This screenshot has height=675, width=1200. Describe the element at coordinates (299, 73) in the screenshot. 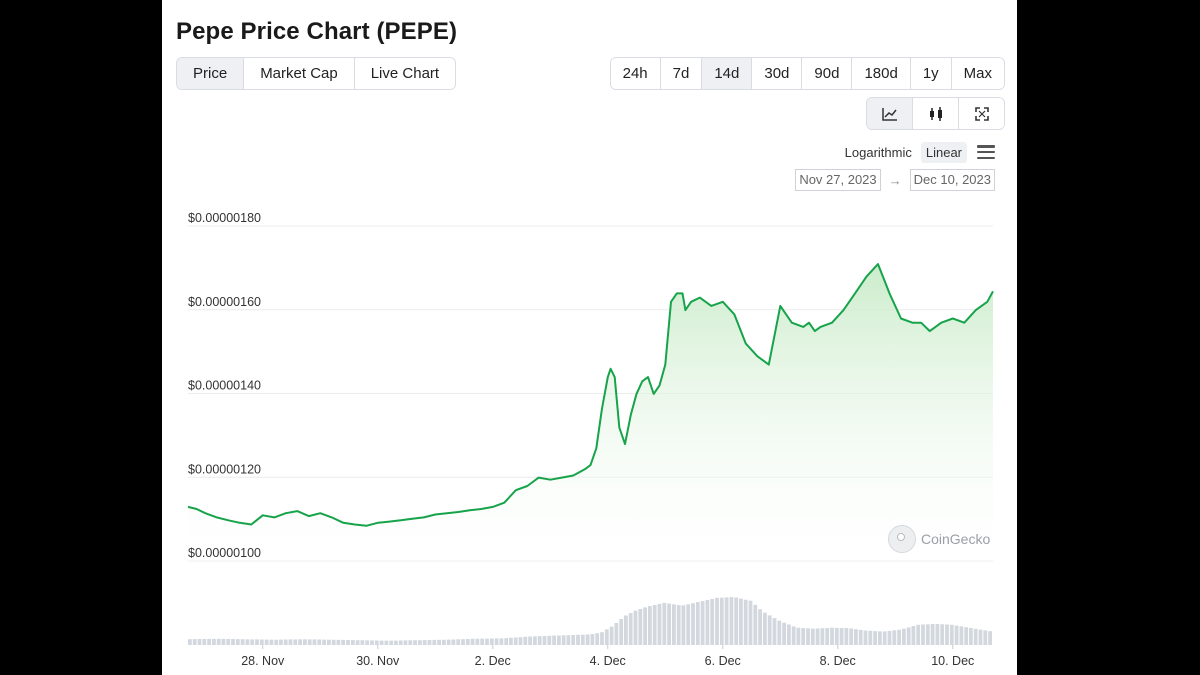

I see `tab-market-cap: Market Cap` at that location.